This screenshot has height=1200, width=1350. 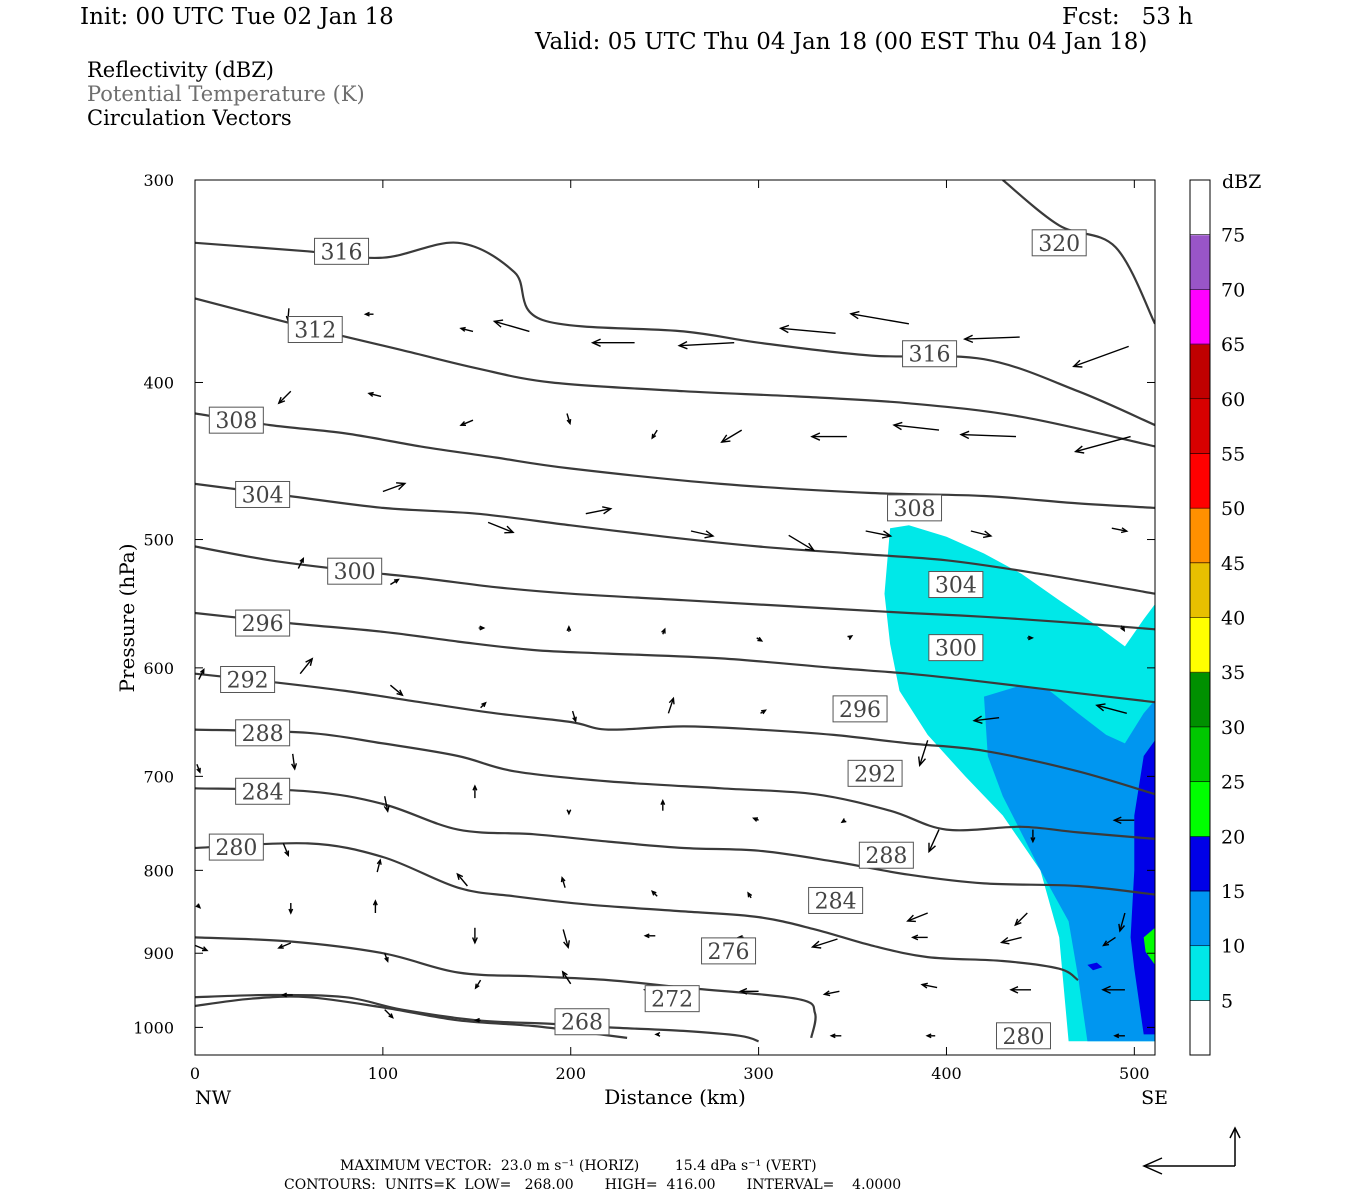 I want to click on contour-label-text: 316, so click(x=342, y=252).